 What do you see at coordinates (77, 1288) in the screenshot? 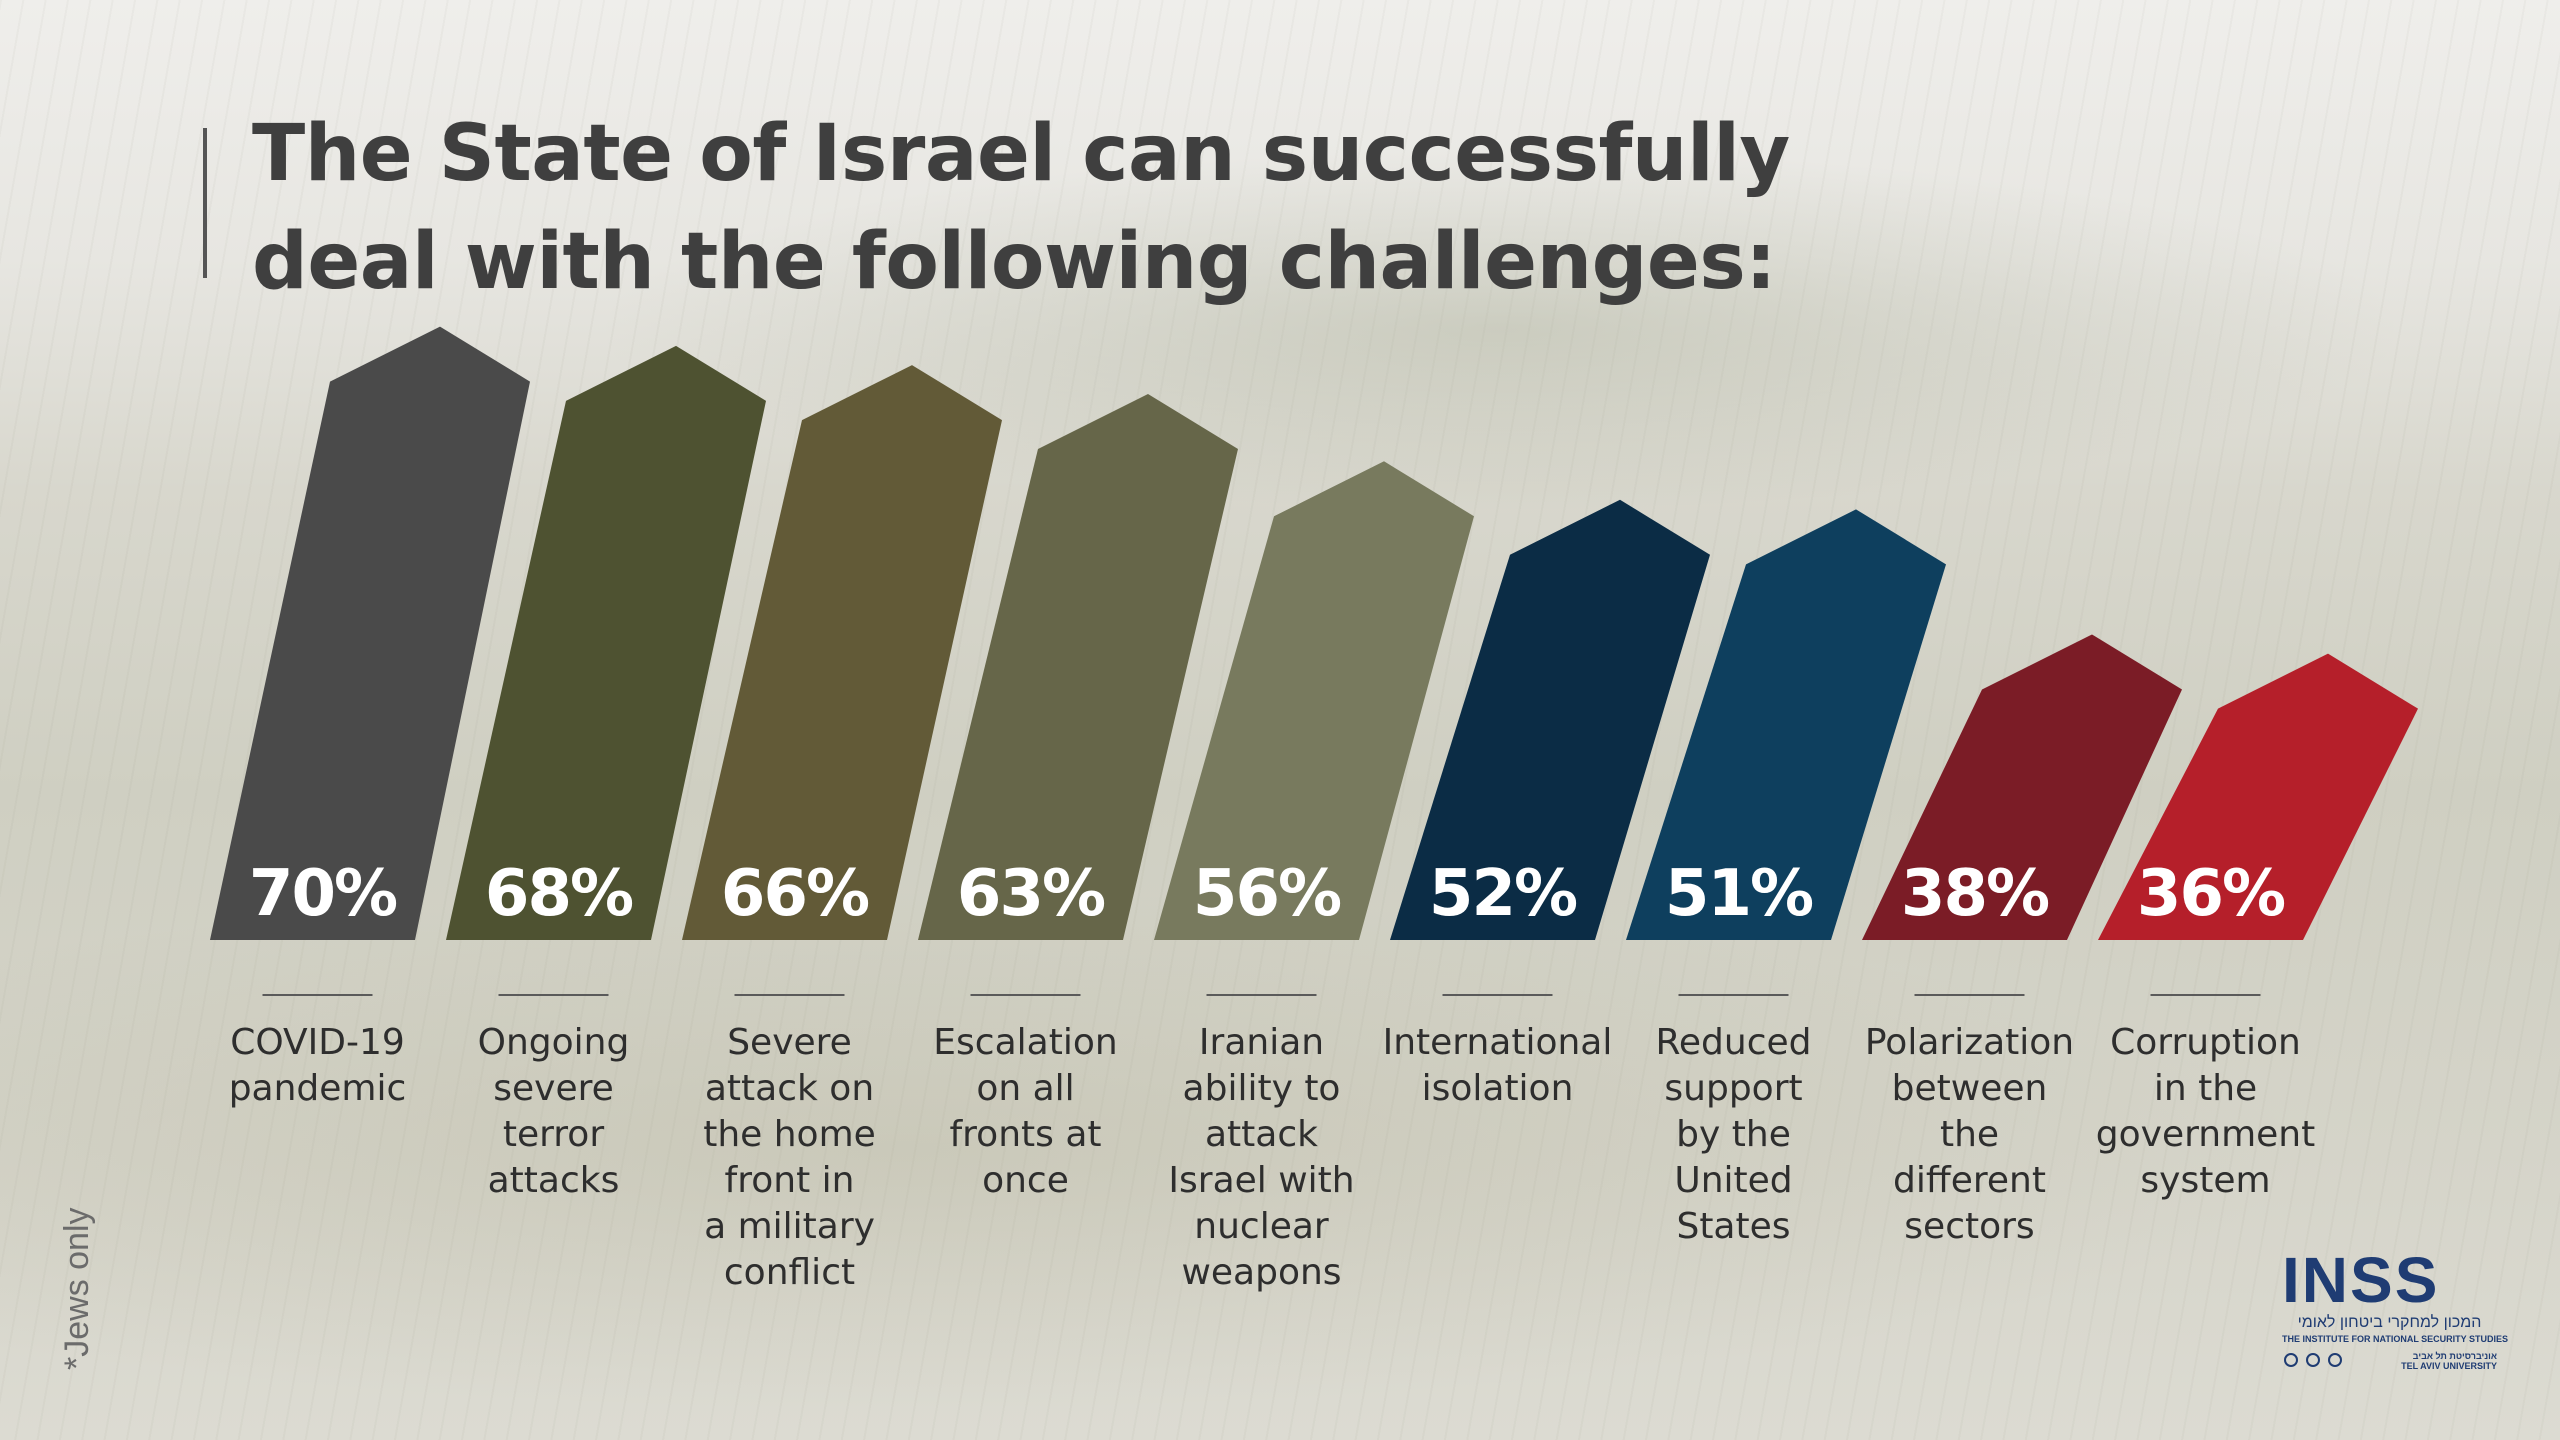
I see `footnote: *Jews only` at bounding box center [77, 1288].